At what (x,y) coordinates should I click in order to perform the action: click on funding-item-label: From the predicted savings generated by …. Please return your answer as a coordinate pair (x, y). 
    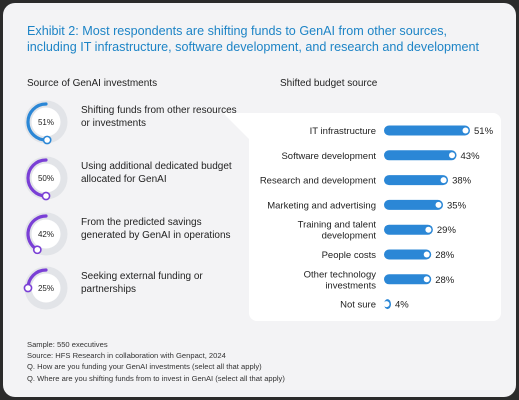
    Looking at the image, I should click on (156, 229).